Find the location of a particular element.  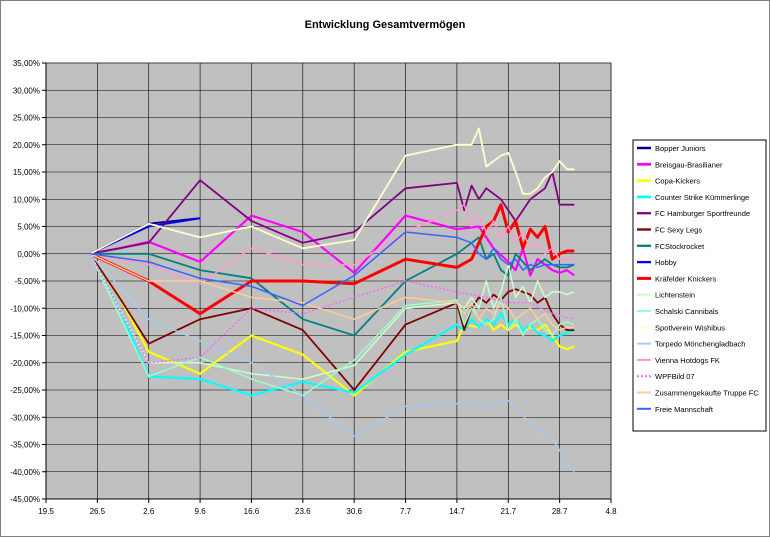

y-tick-label: 10,00% is located at coordinates (26, 199).